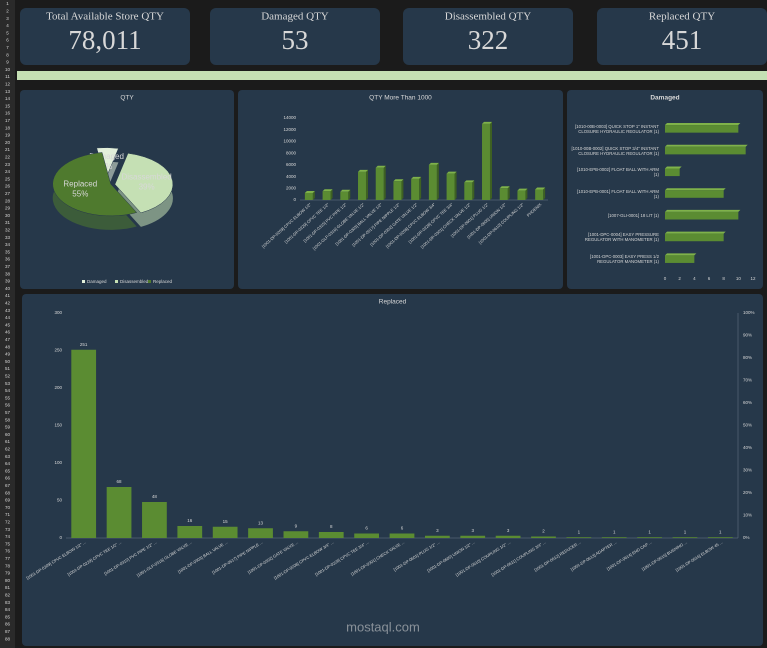  What do you see at coordinates (8, 624) in the screenshot?
I see `row-number: 86` at bounding box center [8, 624].